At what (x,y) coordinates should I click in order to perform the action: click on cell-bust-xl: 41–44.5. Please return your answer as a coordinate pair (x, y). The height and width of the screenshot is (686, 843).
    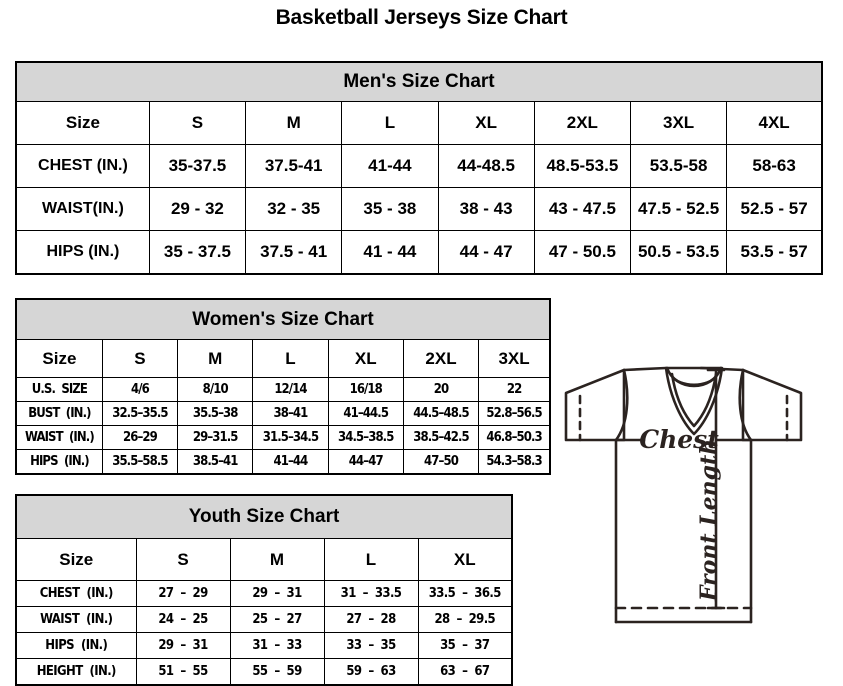
    Looking at the image, I should click on (365, 413).